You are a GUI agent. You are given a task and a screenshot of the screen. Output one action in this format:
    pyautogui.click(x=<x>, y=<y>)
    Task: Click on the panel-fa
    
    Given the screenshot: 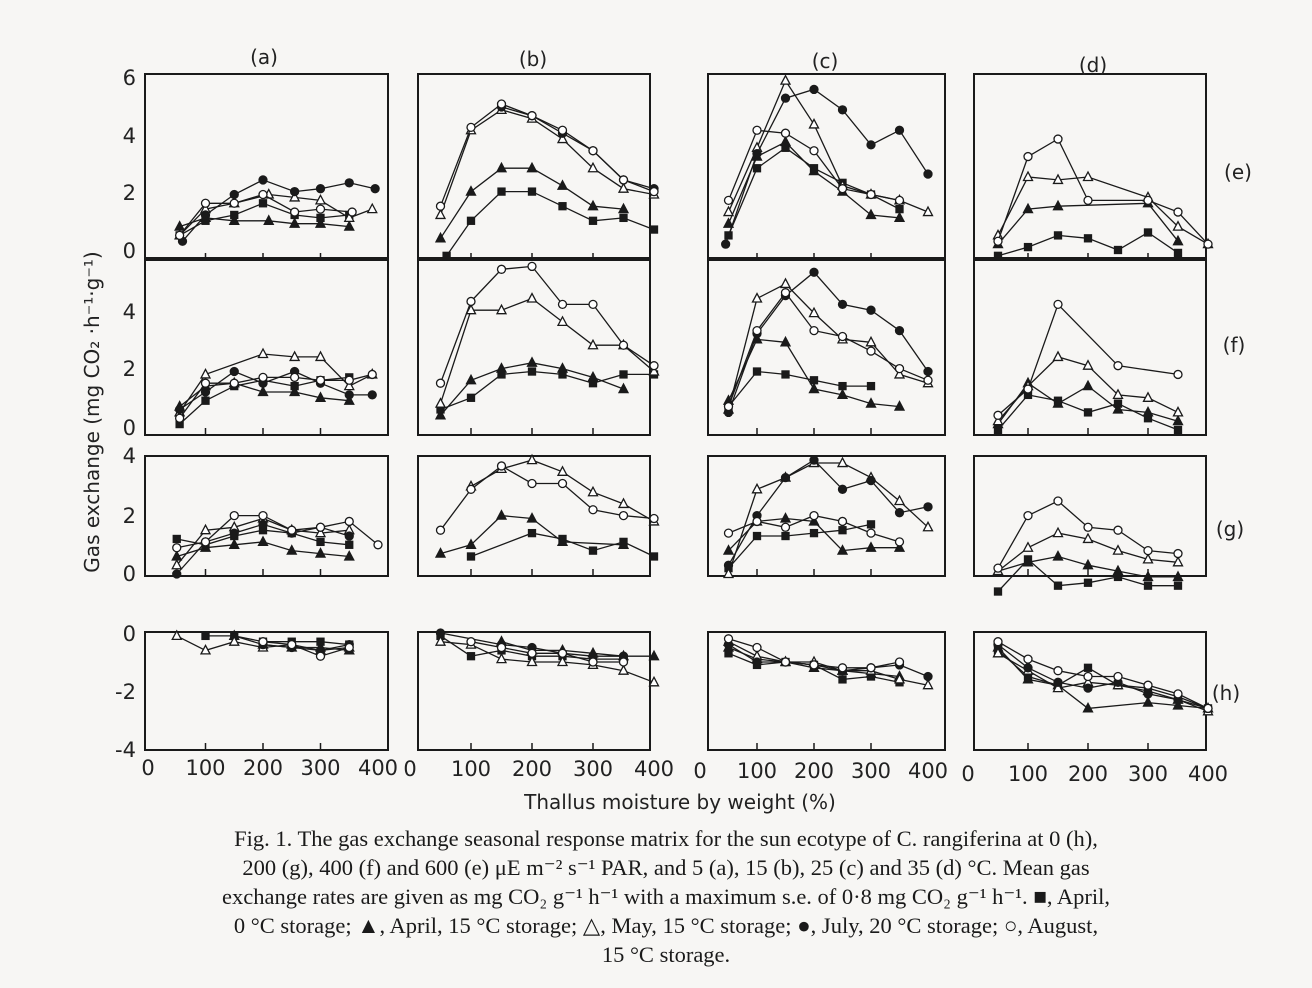 What is the action you would take?
    pyautogui.click(x=266, y=346)
    